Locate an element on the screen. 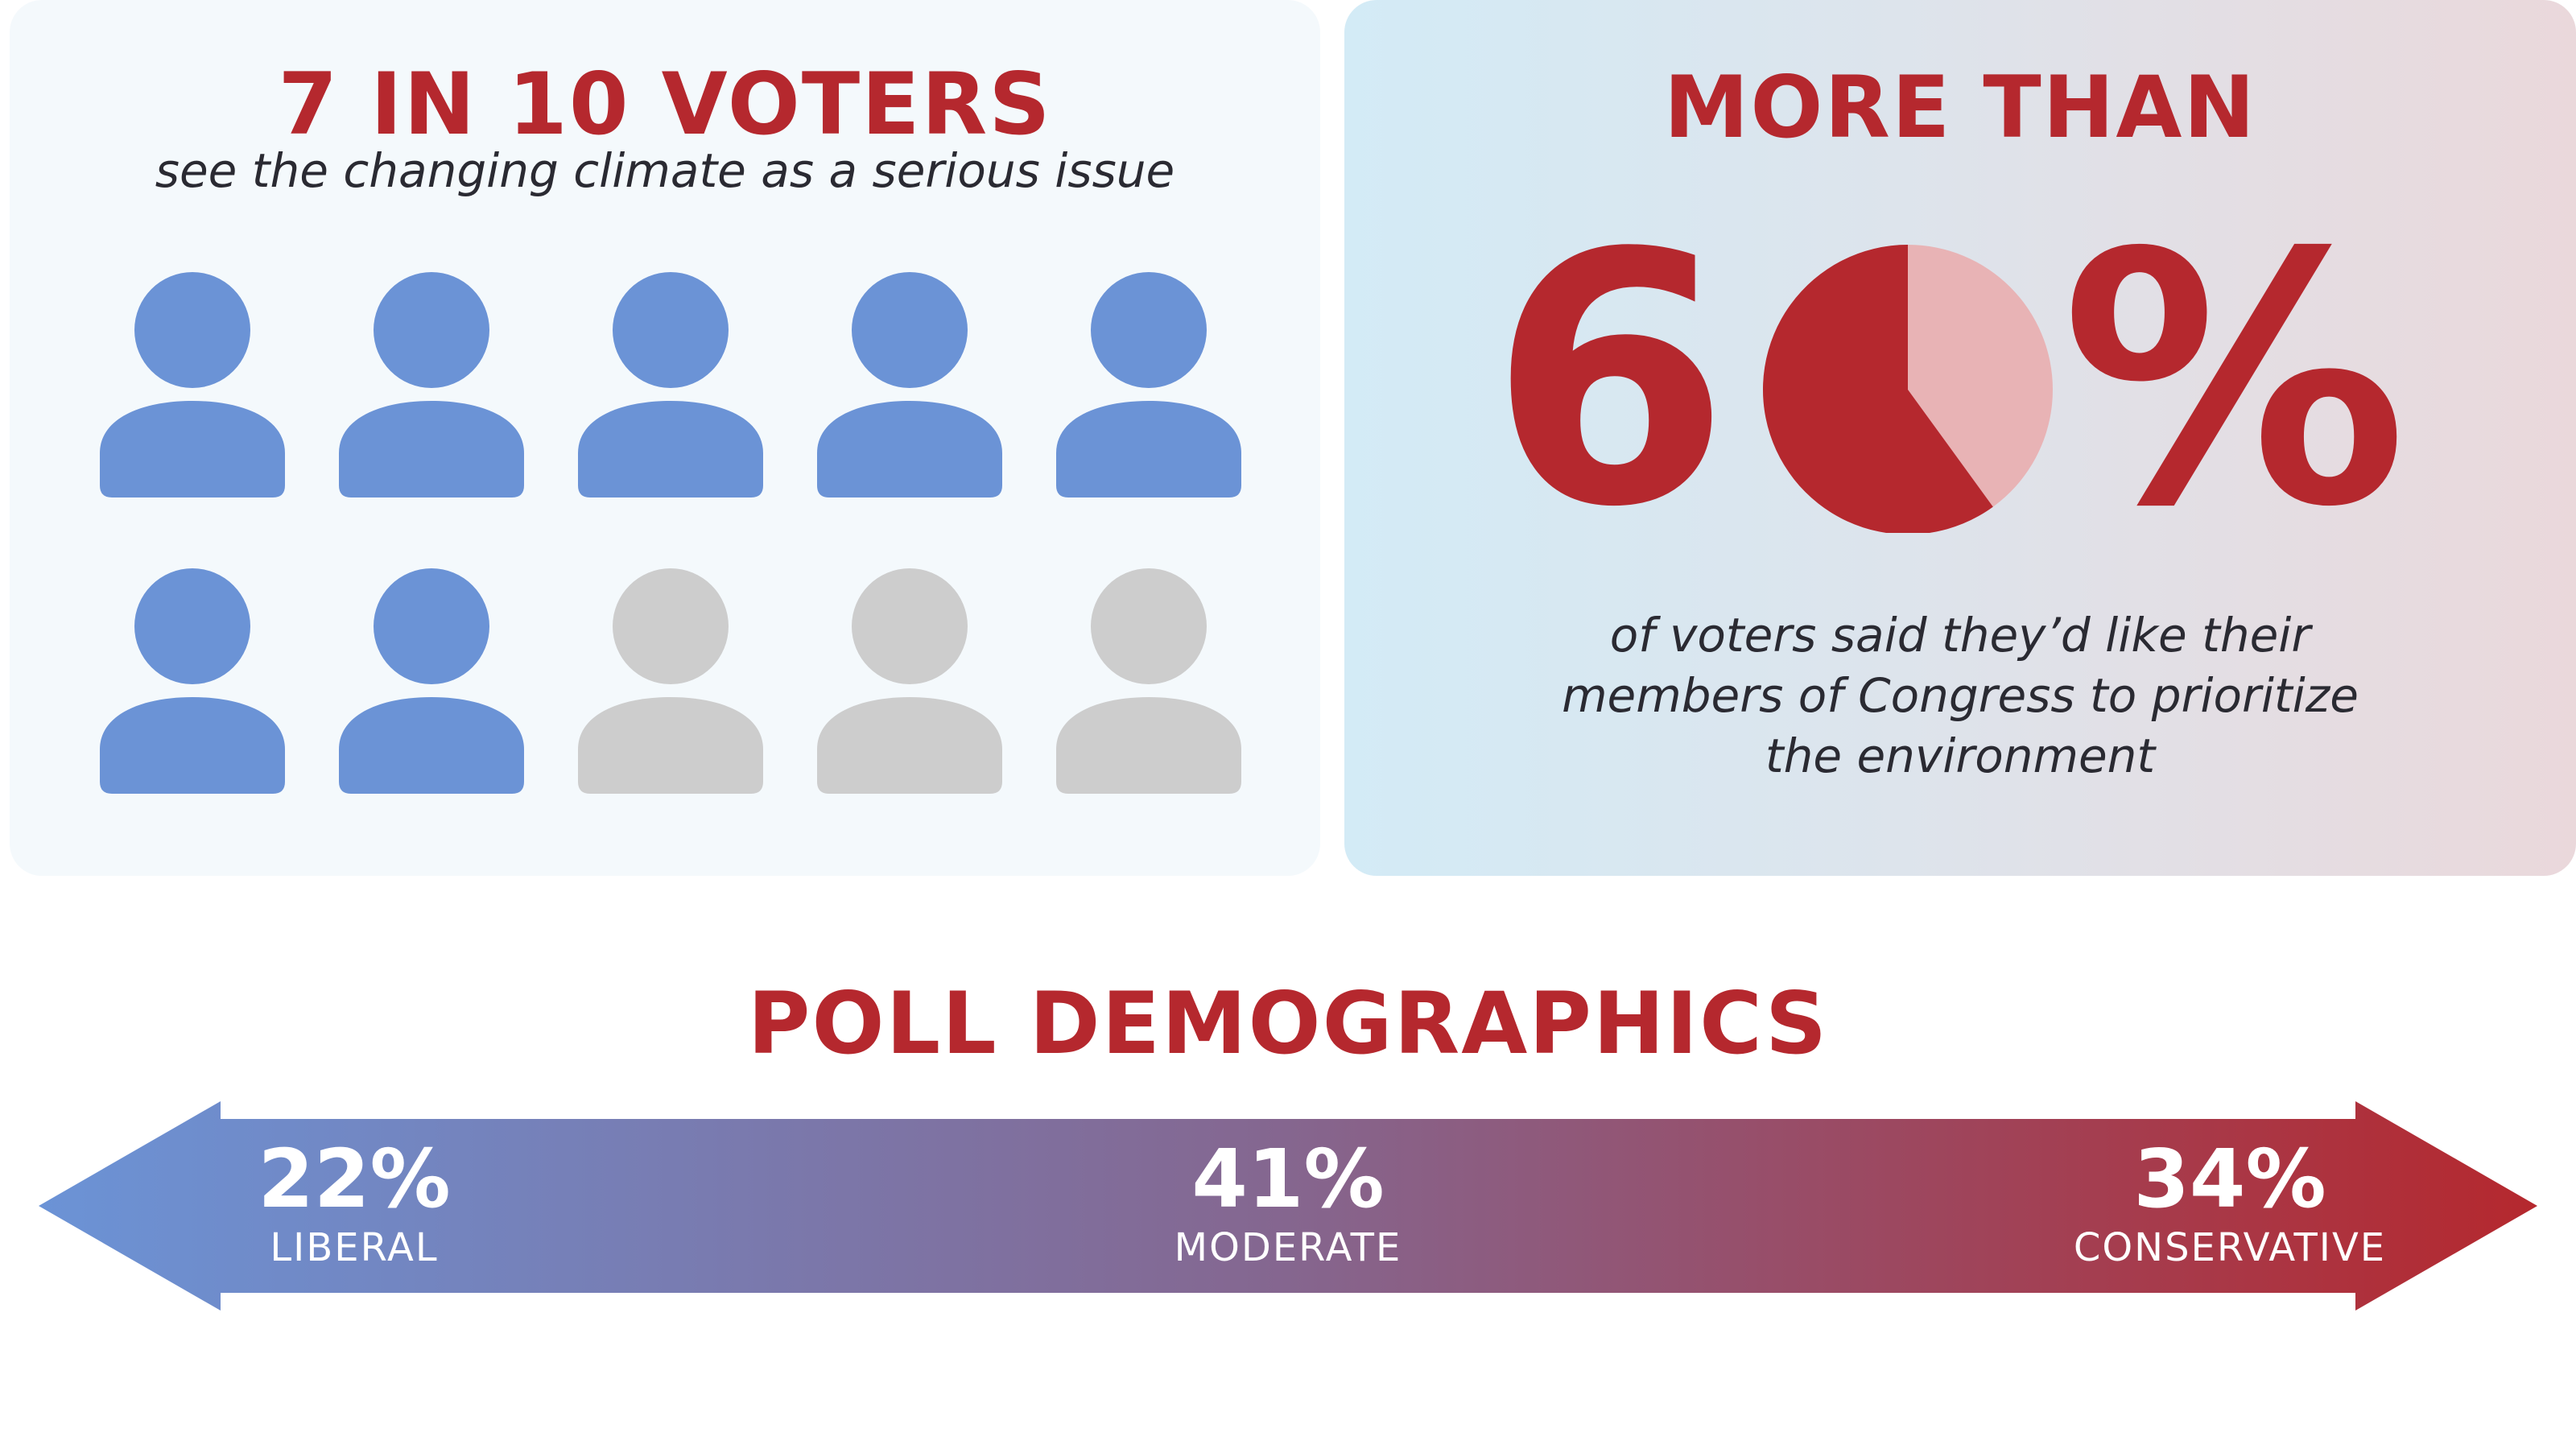 Image resolution: width=2576 pixels, height=1449 pixels. moderate-percent: 41% is located at coordinates (1288, 1179).